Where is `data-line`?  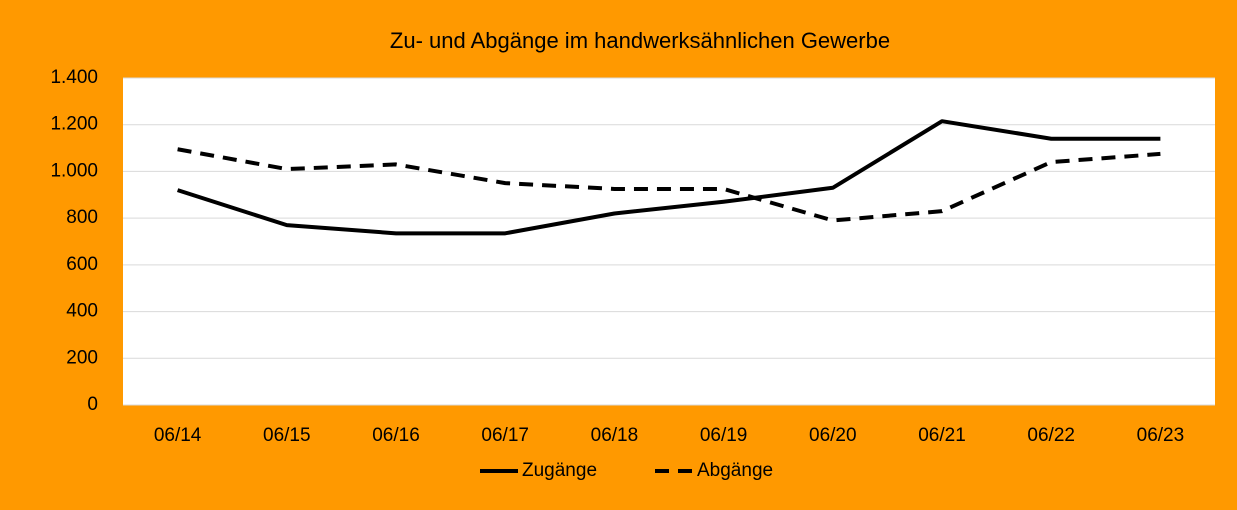
data-line is located at coordinates (669, 185).